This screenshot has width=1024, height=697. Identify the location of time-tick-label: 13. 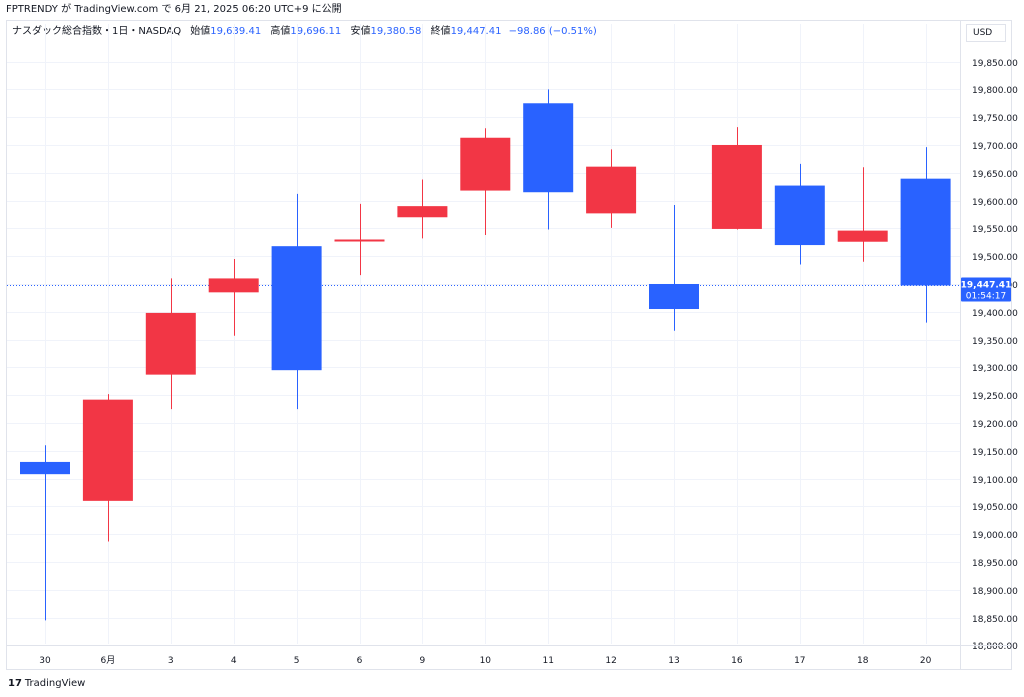
(673, 661).